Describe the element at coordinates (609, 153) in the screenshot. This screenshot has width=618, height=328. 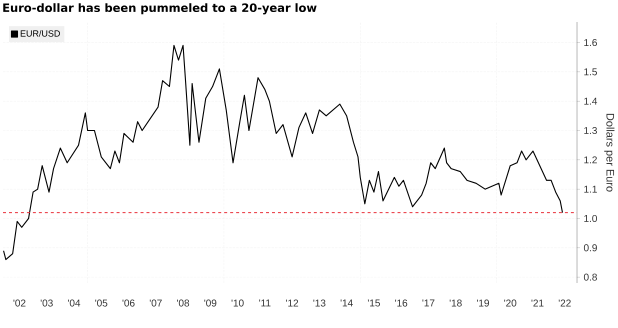
I see `y-axis-title: Dollars per Euro` at that location.